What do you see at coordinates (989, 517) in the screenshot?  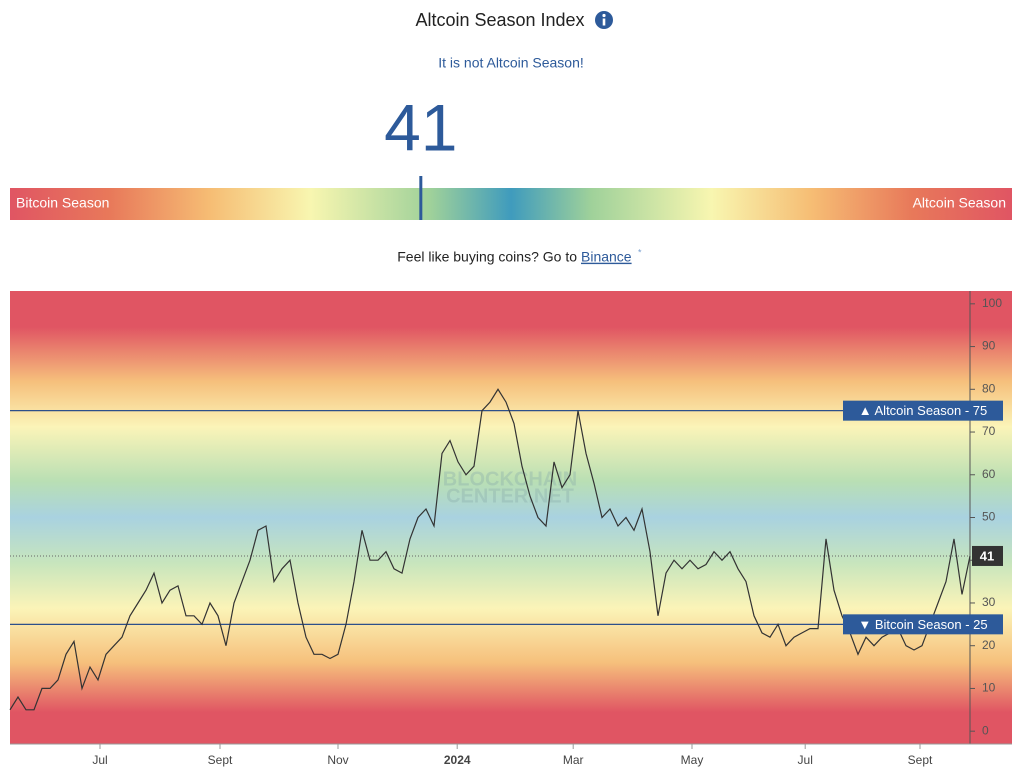 I see `y-tick-label: 50` at bounding box center [989, 517].